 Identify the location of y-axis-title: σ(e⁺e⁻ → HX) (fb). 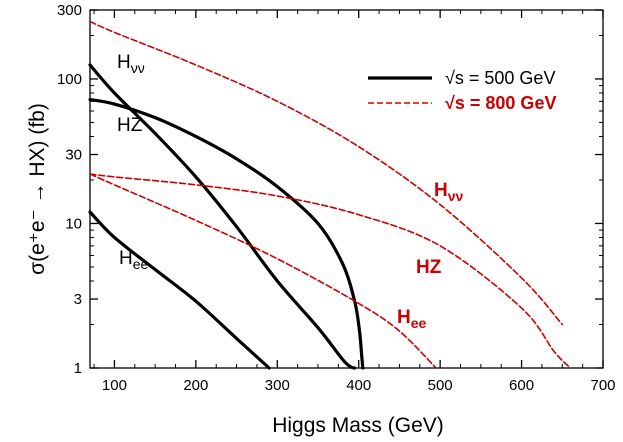
(37, 189).